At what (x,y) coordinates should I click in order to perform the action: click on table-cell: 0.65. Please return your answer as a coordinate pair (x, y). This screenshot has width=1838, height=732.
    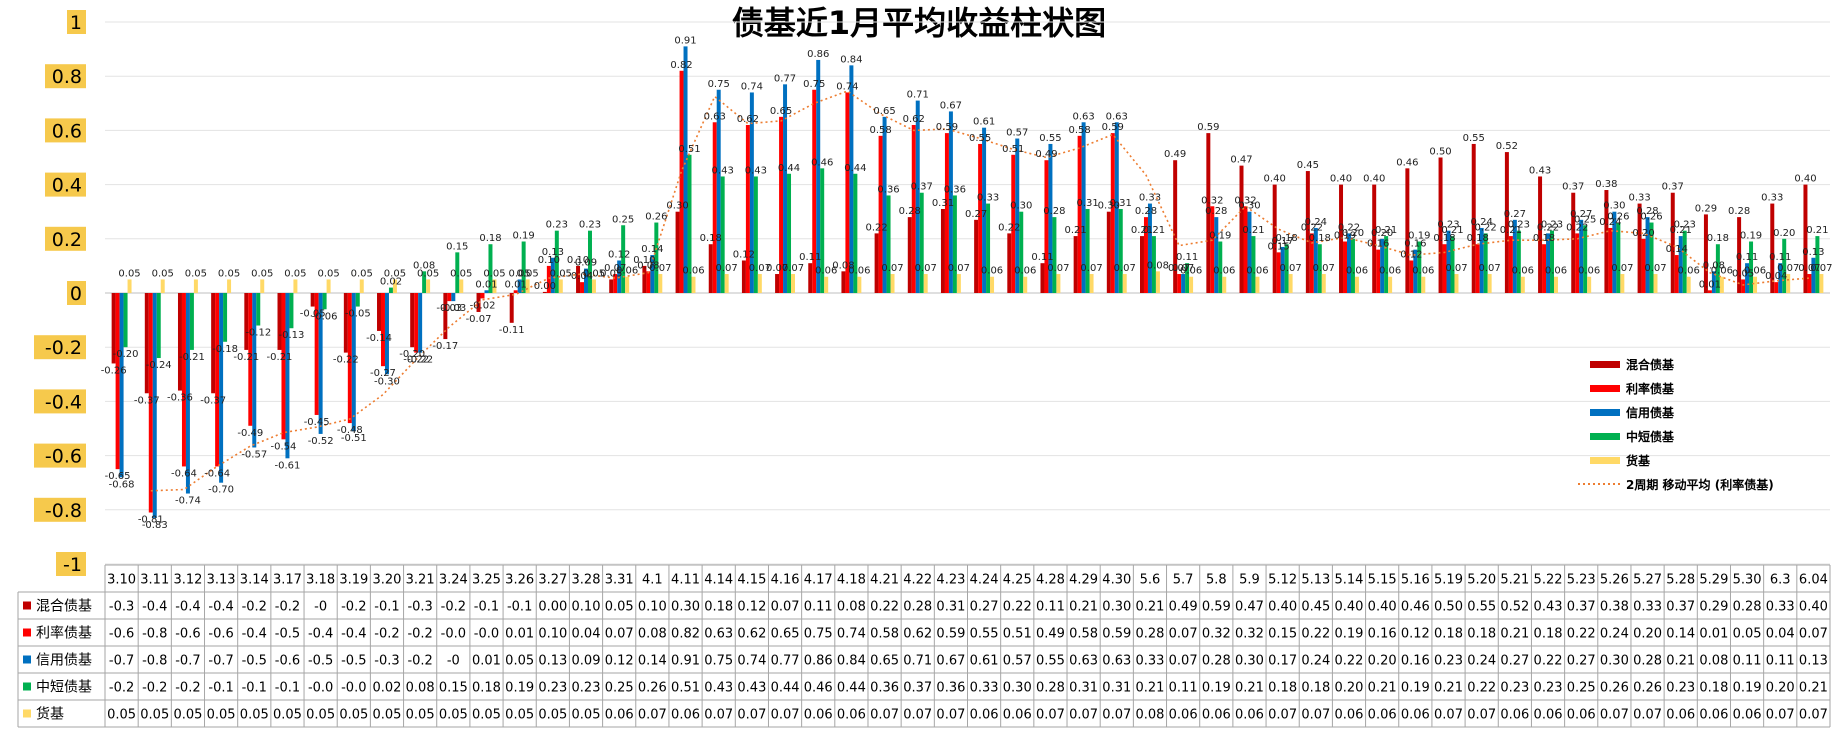
    Looking at the image, I should click on (884, 661).